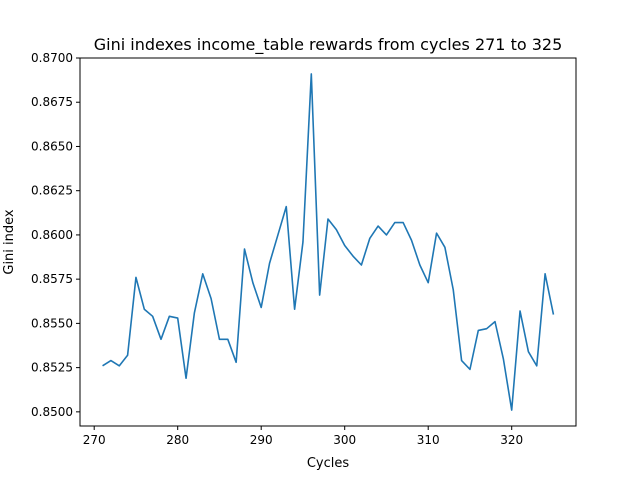 The height and width of the screenshot is (480, 640). What do you see at coordinates (328, 463) in the screenshot?
I see `x-axis-label: Cycles` at bounding box center [328, 463].